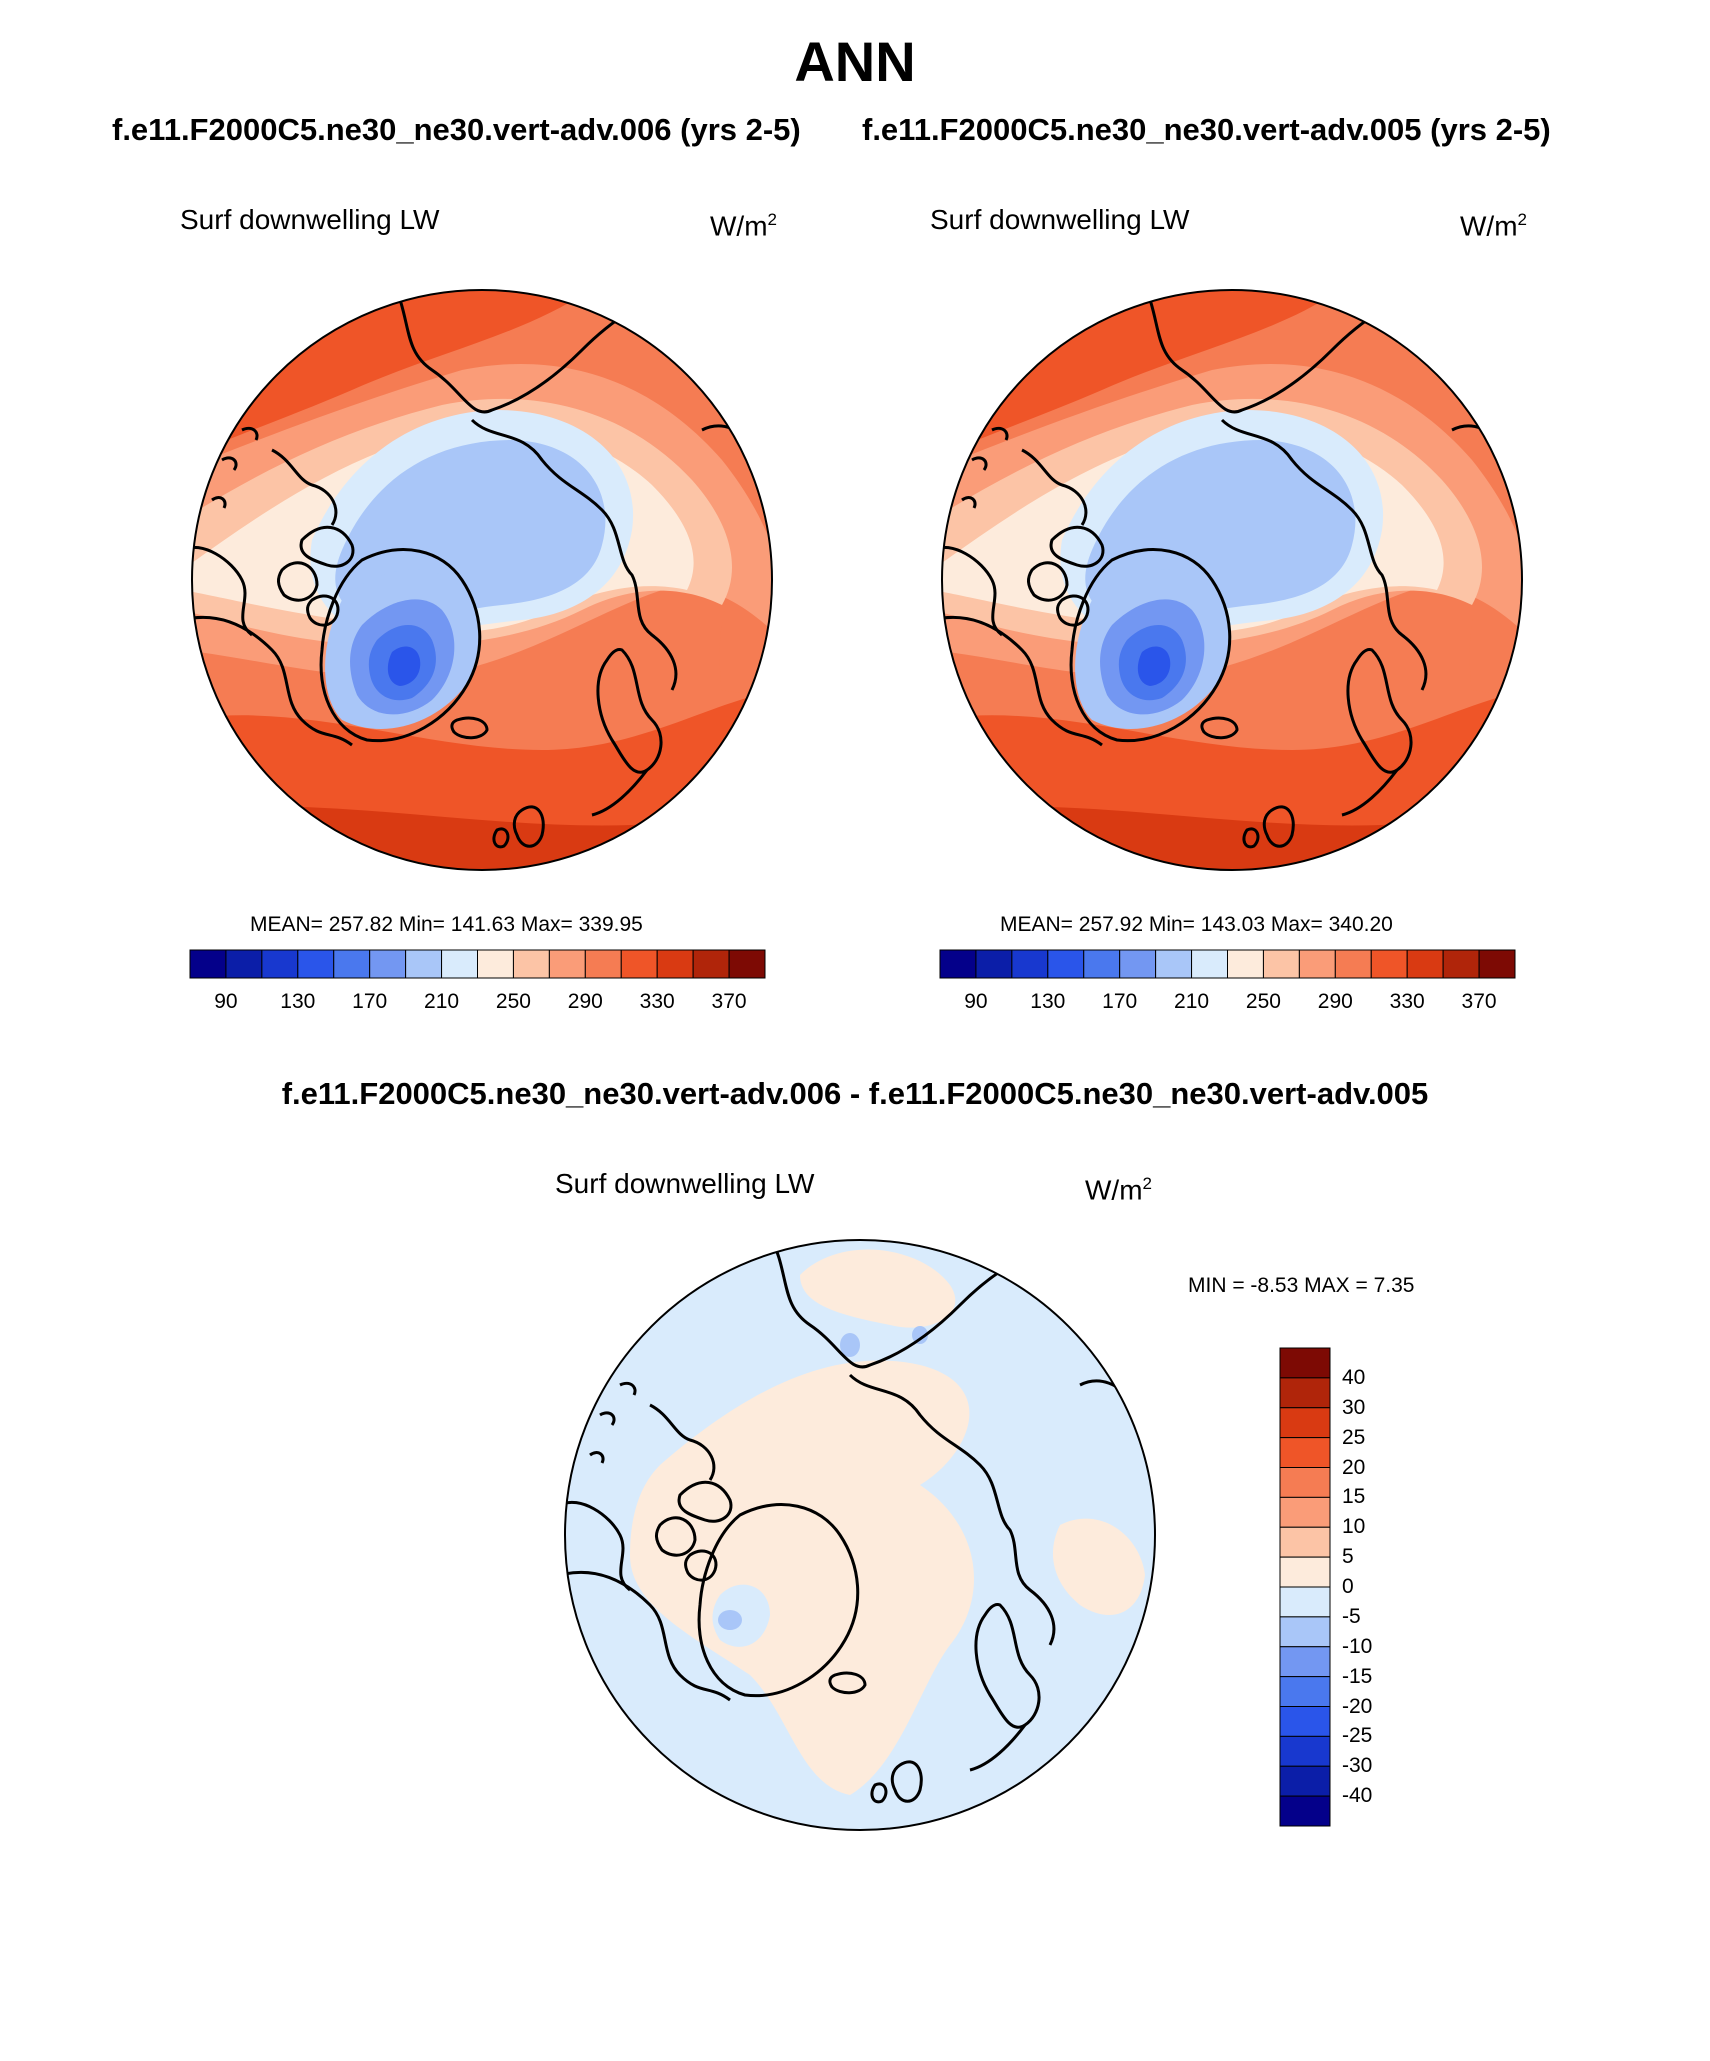 This screenshot has height=2061, width=1710. What do you see at coordinates (855, 61) in the screenshot?
I see `page-title: ANN` at bounding box center [855, 61].